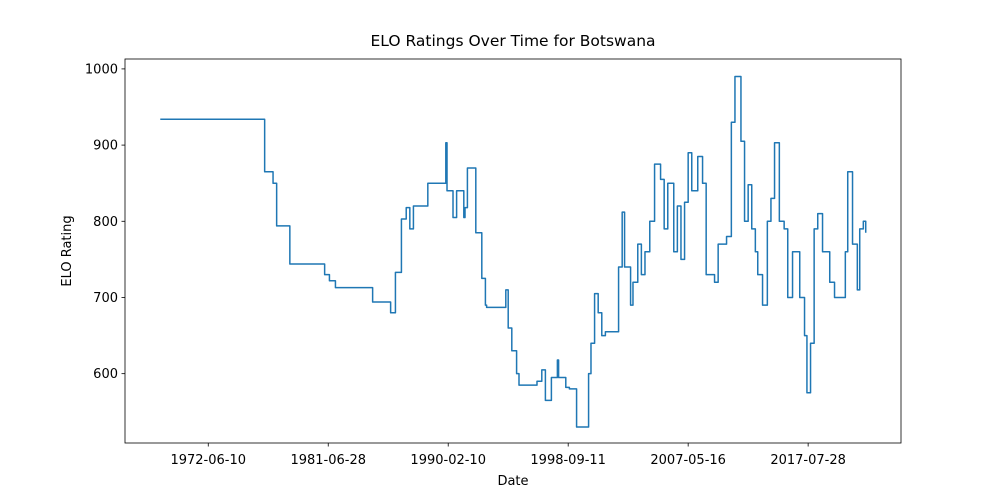 The width and height of the screenshot is (1000, 500). What do you see at coordinates (448, 460) in the screenshot?
I see `x-tick-label: 1990-02-10` at bounding box center [448, 460].